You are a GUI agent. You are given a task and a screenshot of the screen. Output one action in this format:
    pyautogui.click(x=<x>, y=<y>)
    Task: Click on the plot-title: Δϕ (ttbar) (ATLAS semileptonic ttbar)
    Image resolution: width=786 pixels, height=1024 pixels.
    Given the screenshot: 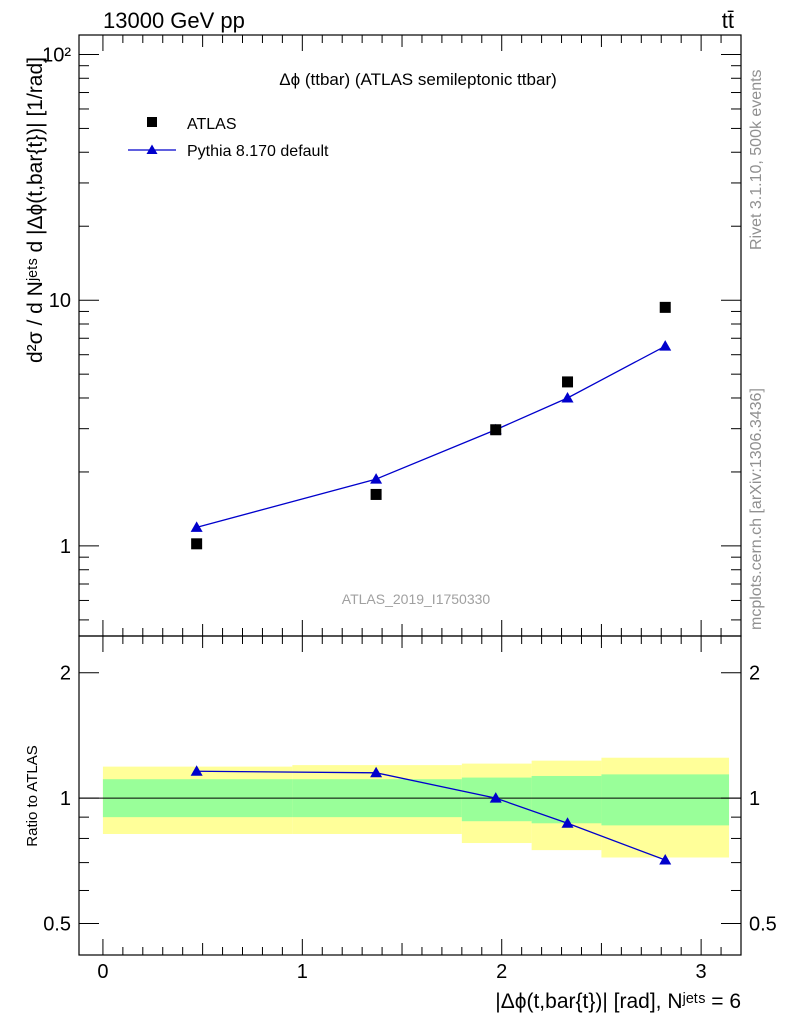 What is the action you would take?
    pyautogui.click(x=418, y=79)
    